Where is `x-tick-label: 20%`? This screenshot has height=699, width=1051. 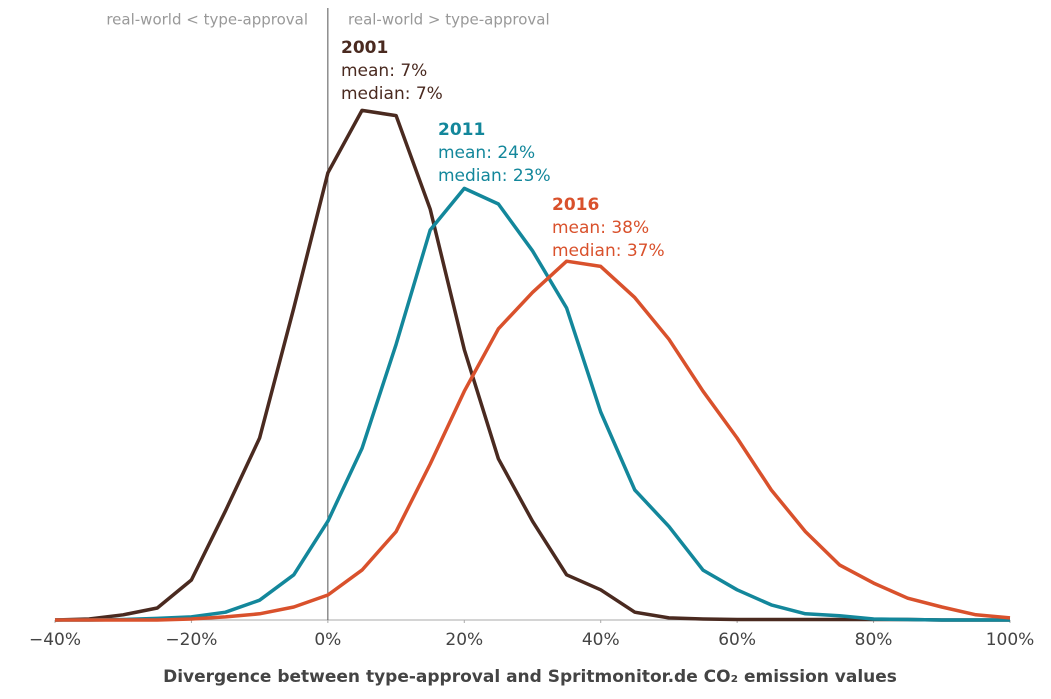 x-tick-label: 20% is located at coordinates (464, 640).